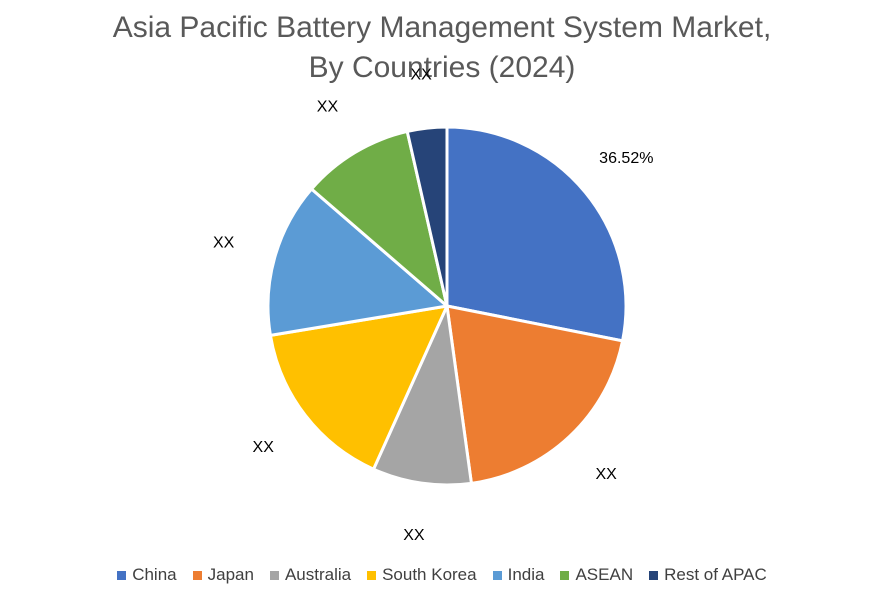 This screenshot has height=600, width=884. I want to click on legend-item-india: India, so click(518, 575).